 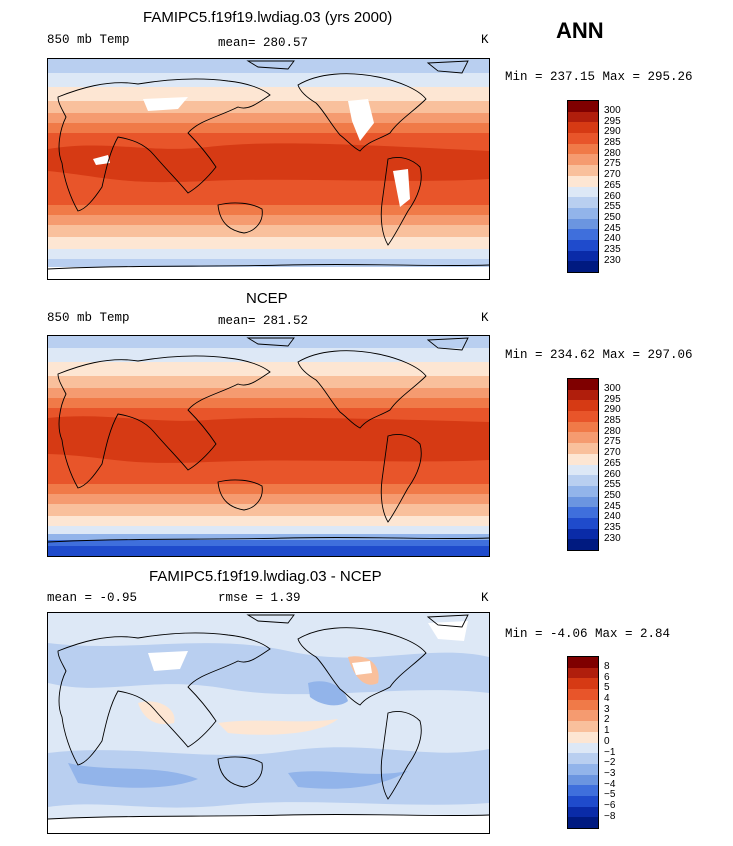 What do you see at coordinates (263, 43) in the screenshot?
I see `panel-1-mean-label: mean= 280.57` at bounding box center [263, 43].